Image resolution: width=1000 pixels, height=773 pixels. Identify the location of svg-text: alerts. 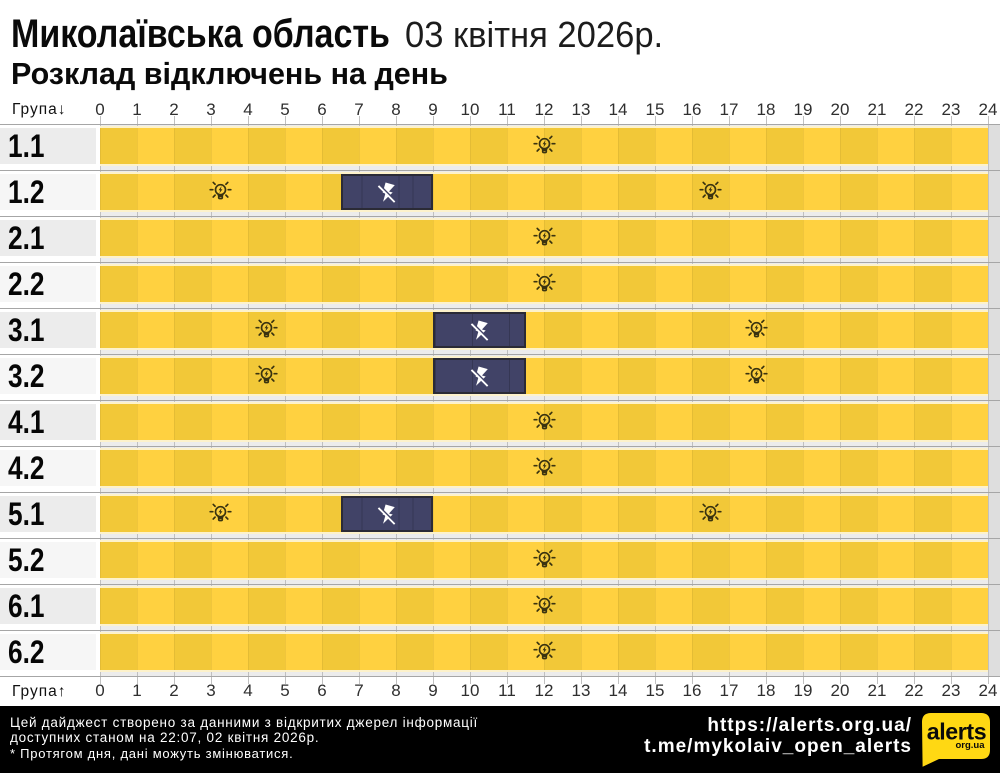
(956, 732).